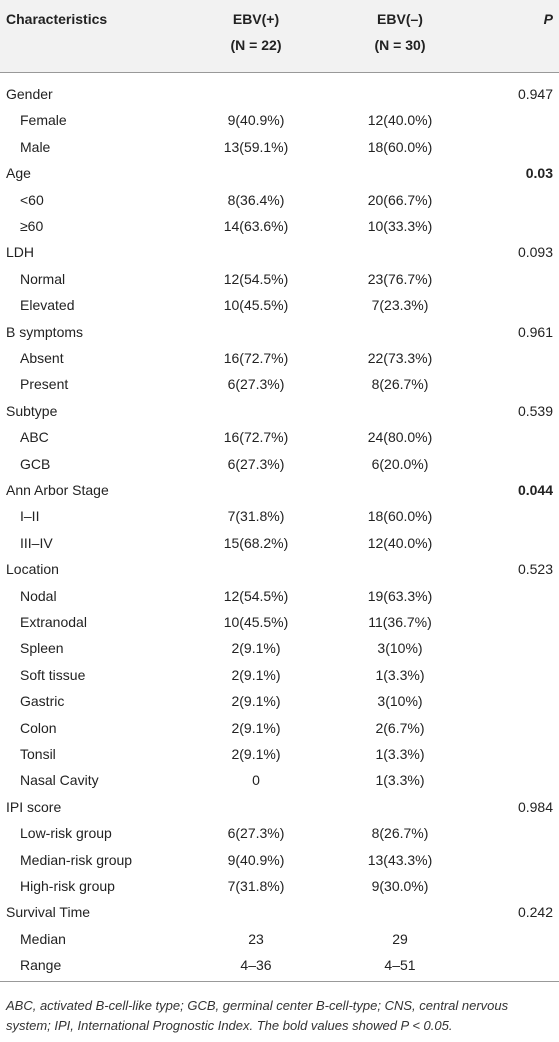 Image resolution: width=559 pixels, height=1042 pixels. Describe the element at coordinates (20, 252) in the screenshot. I see `group-label: LDH` at that location.